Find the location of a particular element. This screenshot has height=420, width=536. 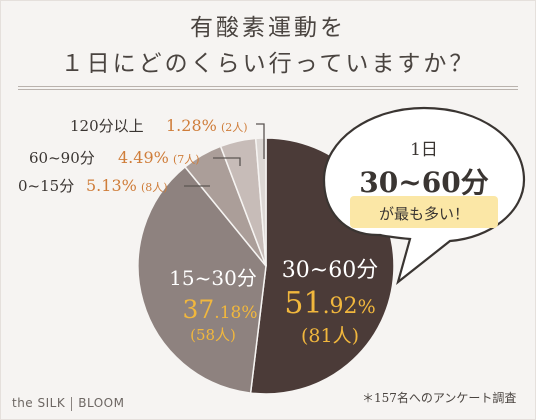

leader-lines is located at coordinates (224, 155).